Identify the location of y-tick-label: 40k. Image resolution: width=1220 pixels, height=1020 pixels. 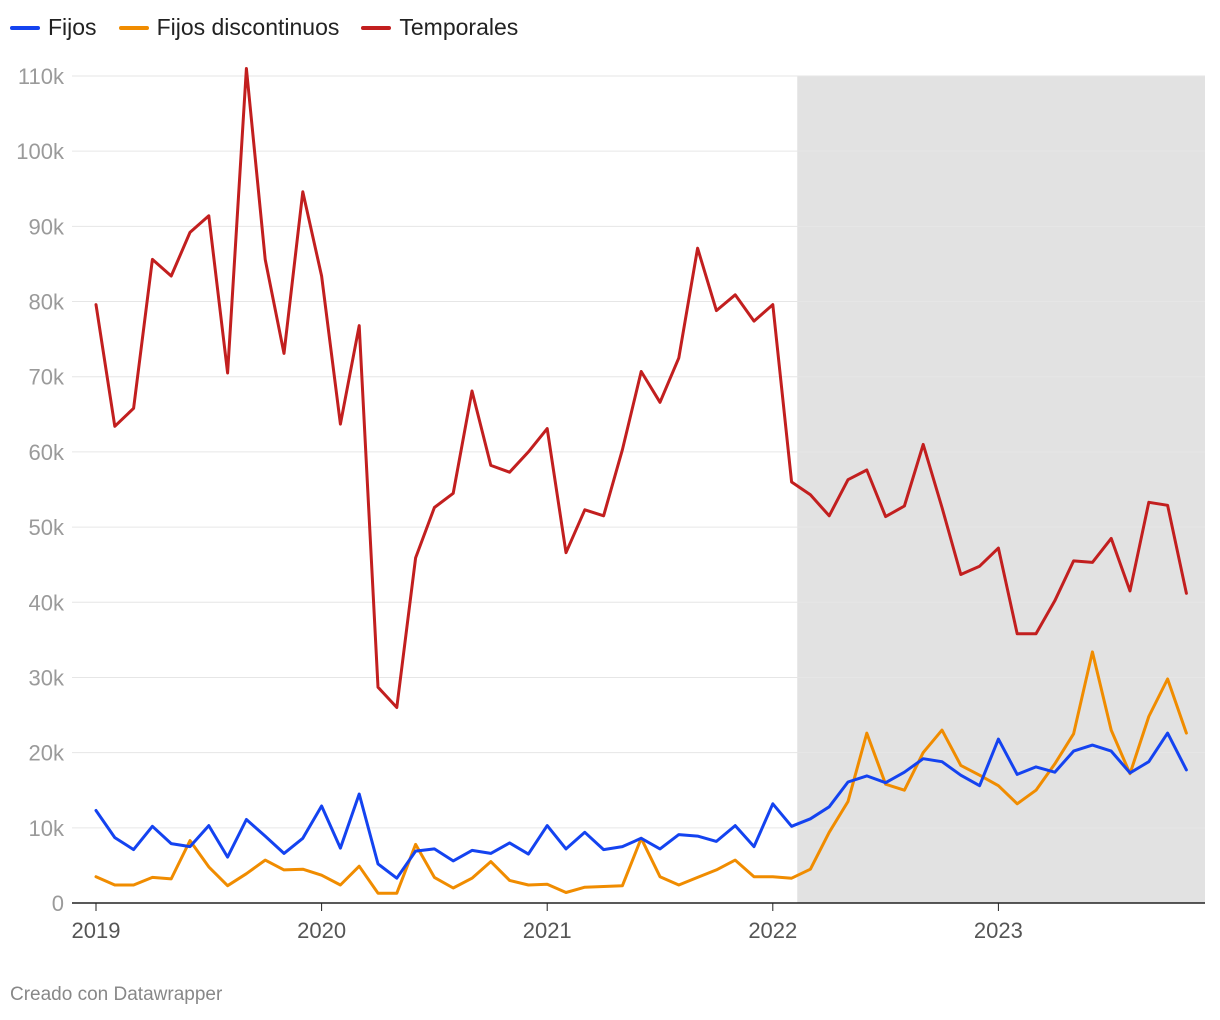
(47, 602).